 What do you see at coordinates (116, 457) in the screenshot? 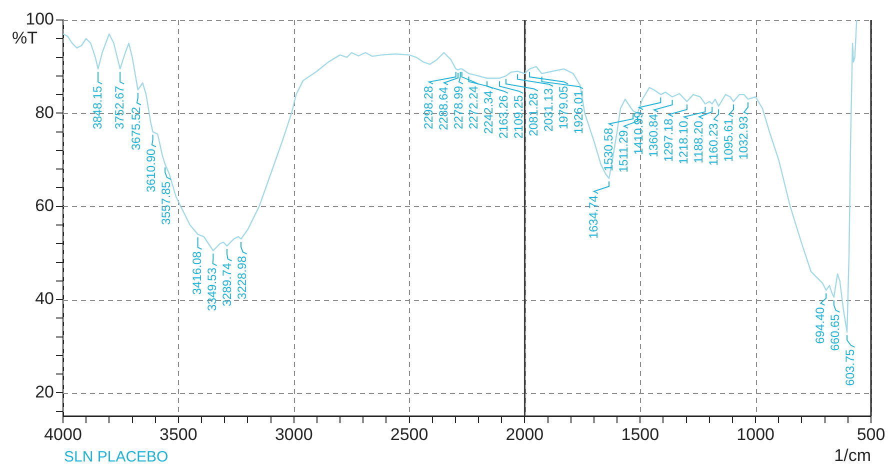
I see `text: SLN PLACEBO` at bounding box center [116, 457].